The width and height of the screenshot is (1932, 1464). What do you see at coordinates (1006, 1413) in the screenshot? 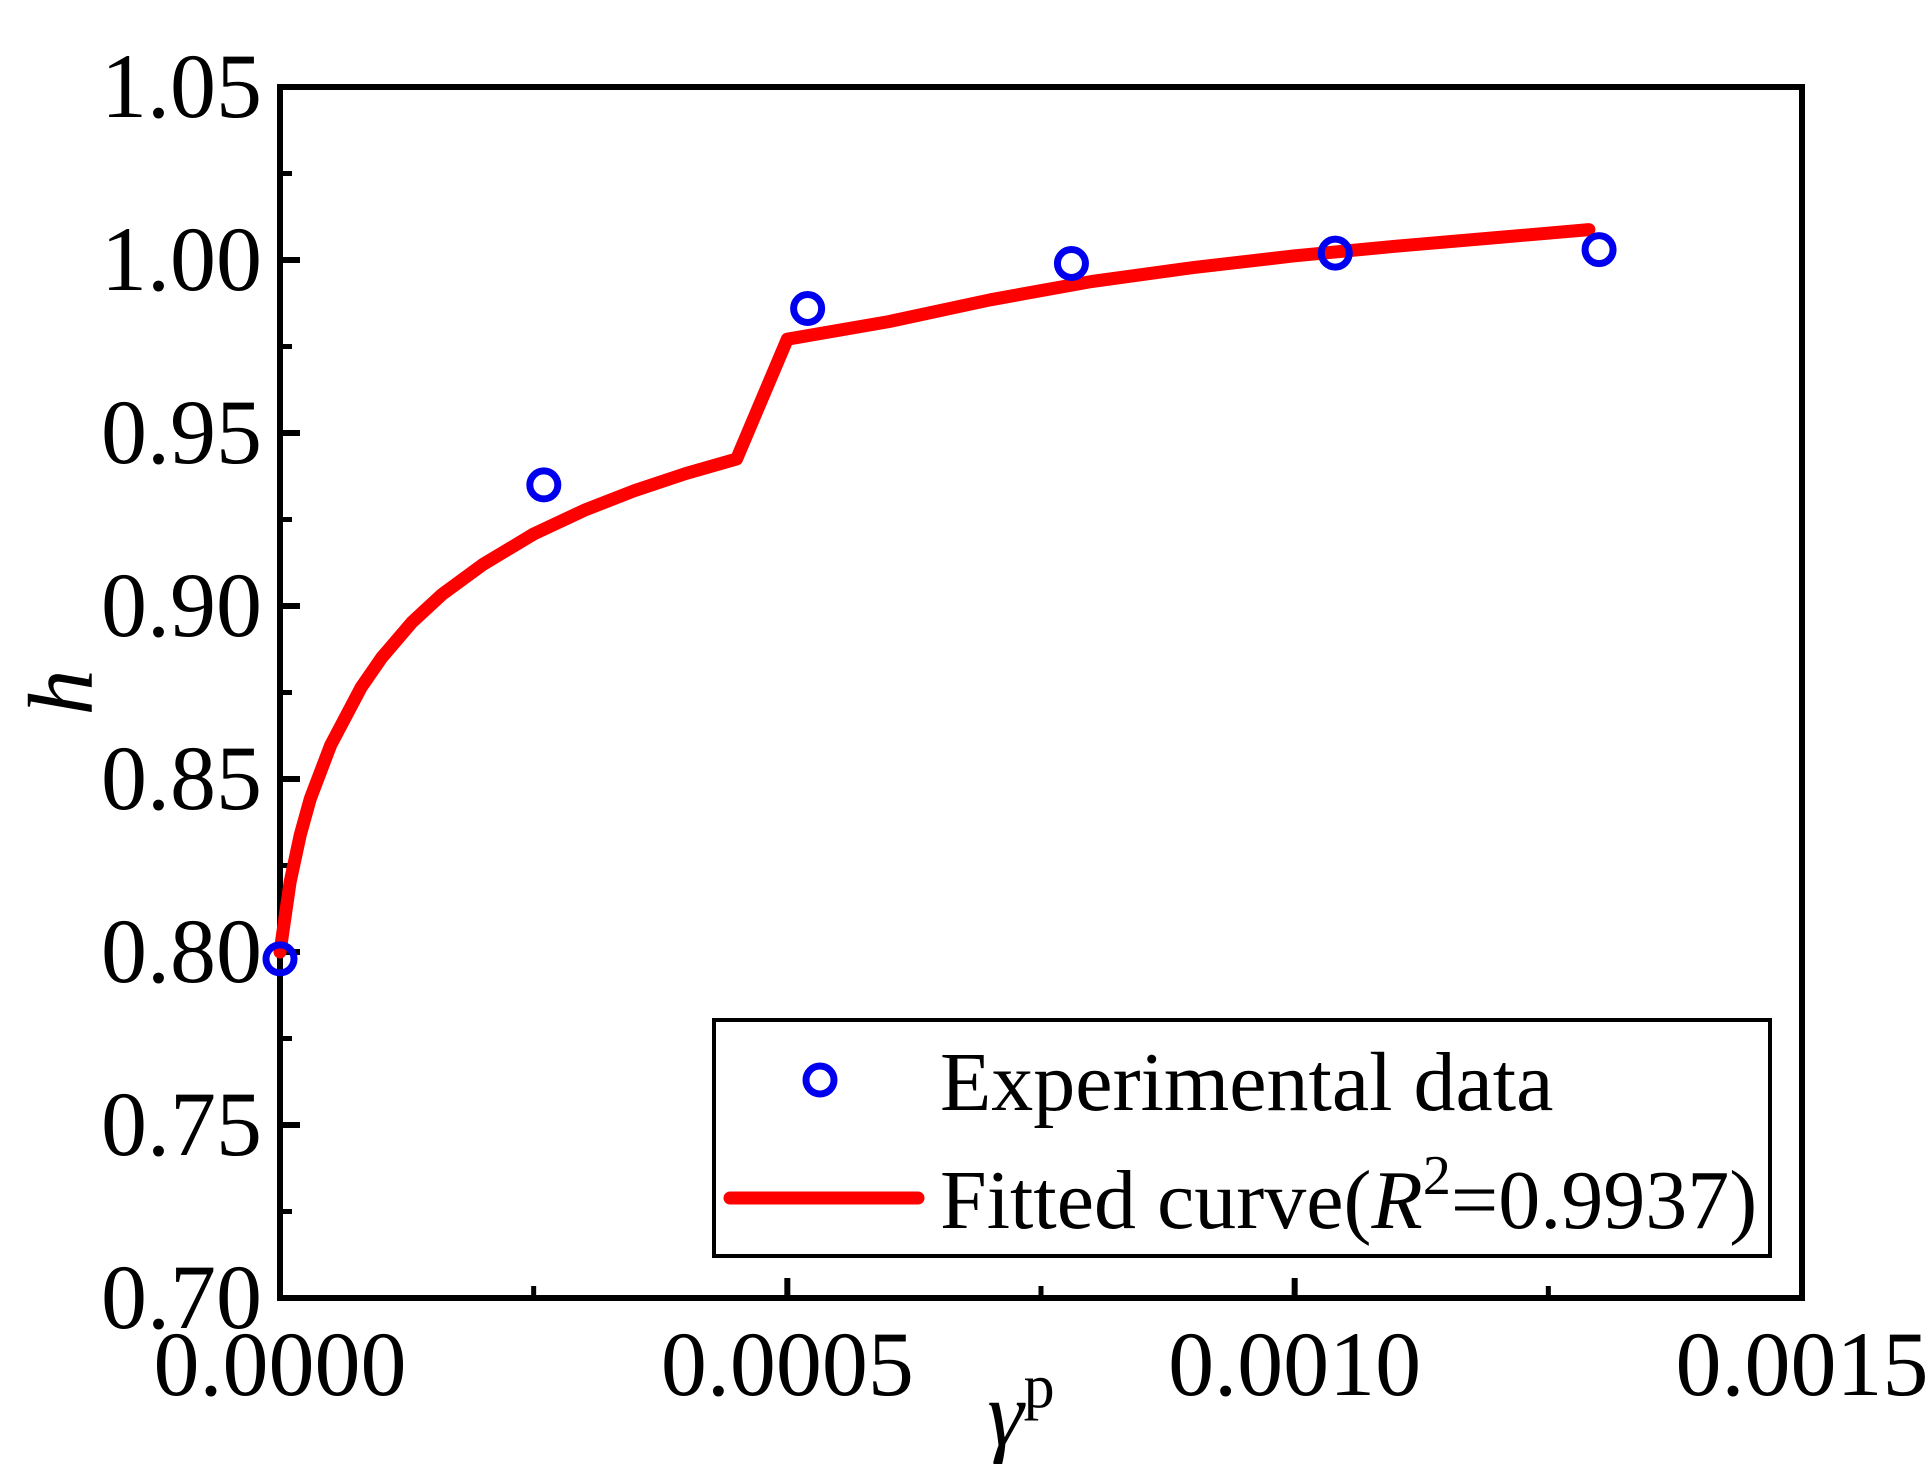
I see `x-axis-title-symbol: γ` at bounding box center [1006, 1413].